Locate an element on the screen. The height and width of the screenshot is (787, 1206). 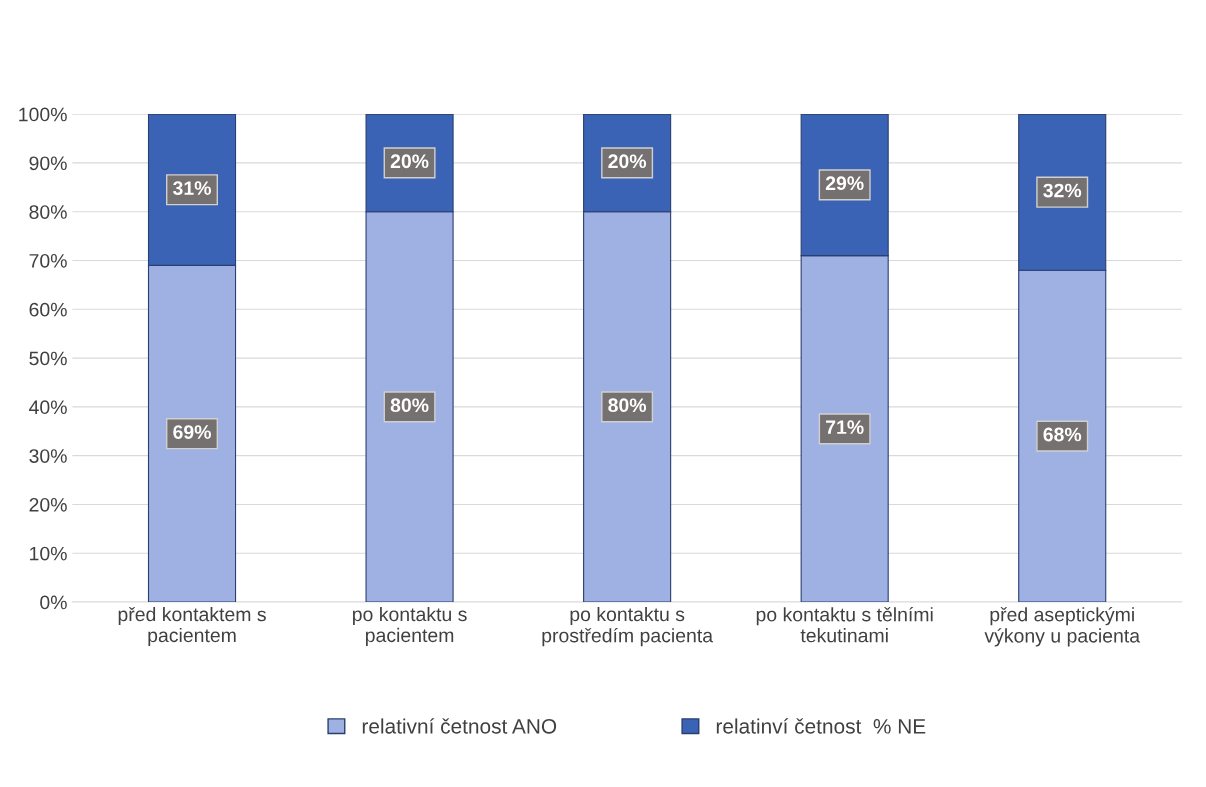
data-label: 69% is located at coordinates (192, 432).